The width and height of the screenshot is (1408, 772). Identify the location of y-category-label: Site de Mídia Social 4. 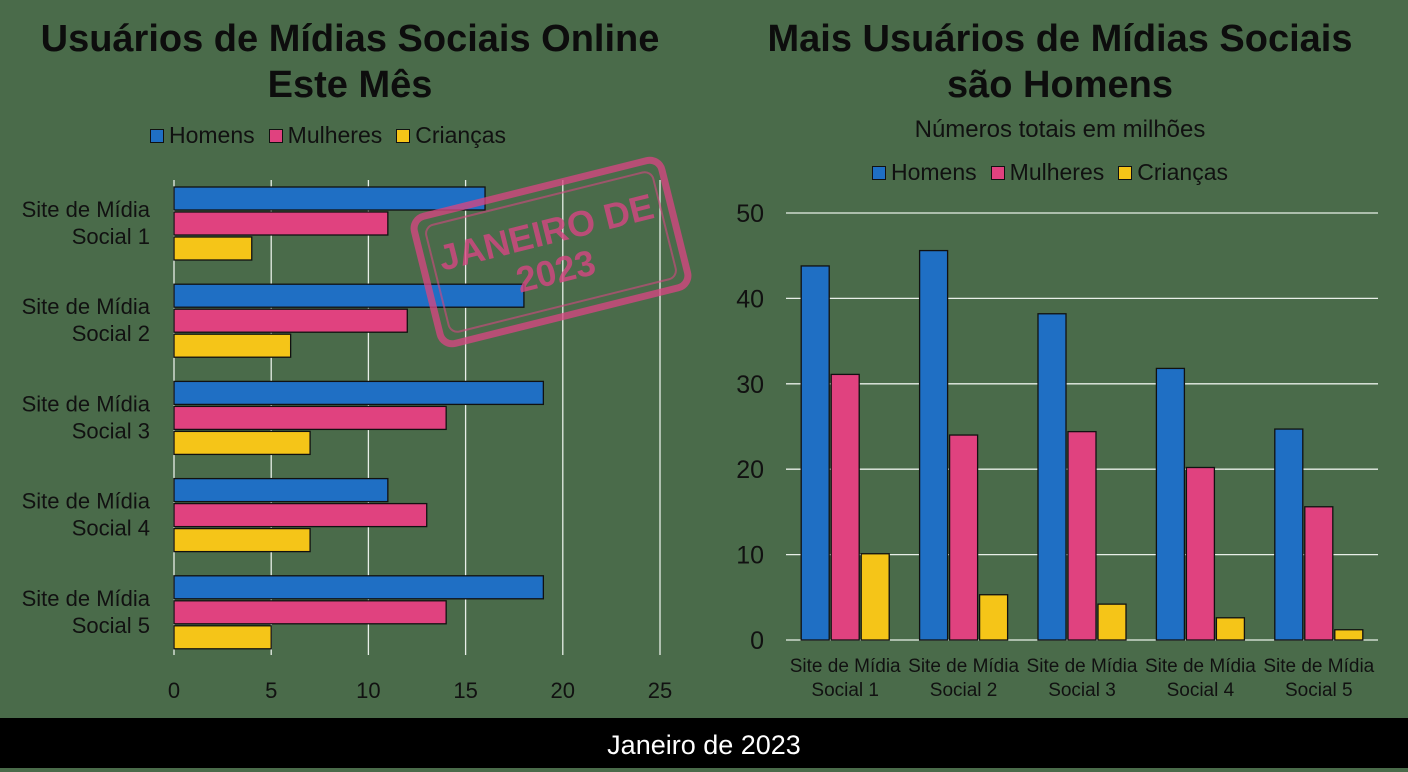
(86, 515).